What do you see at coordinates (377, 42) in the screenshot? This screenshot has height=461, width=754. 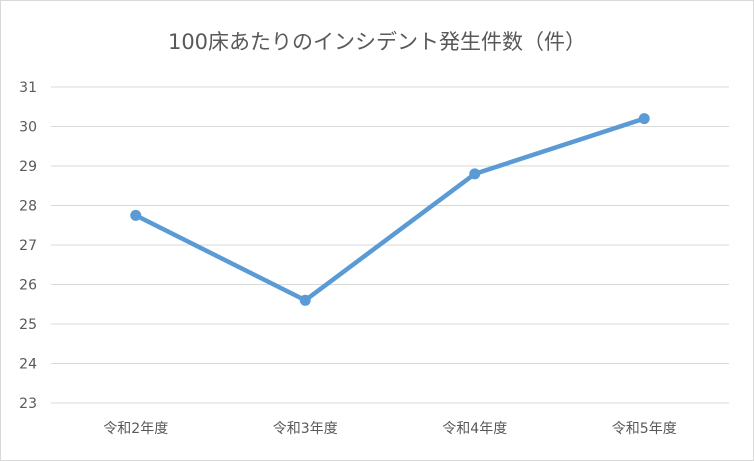 I see `chart-title: 100床あたりのインシデント発生件数（件）` at bounding box center [377, 42].